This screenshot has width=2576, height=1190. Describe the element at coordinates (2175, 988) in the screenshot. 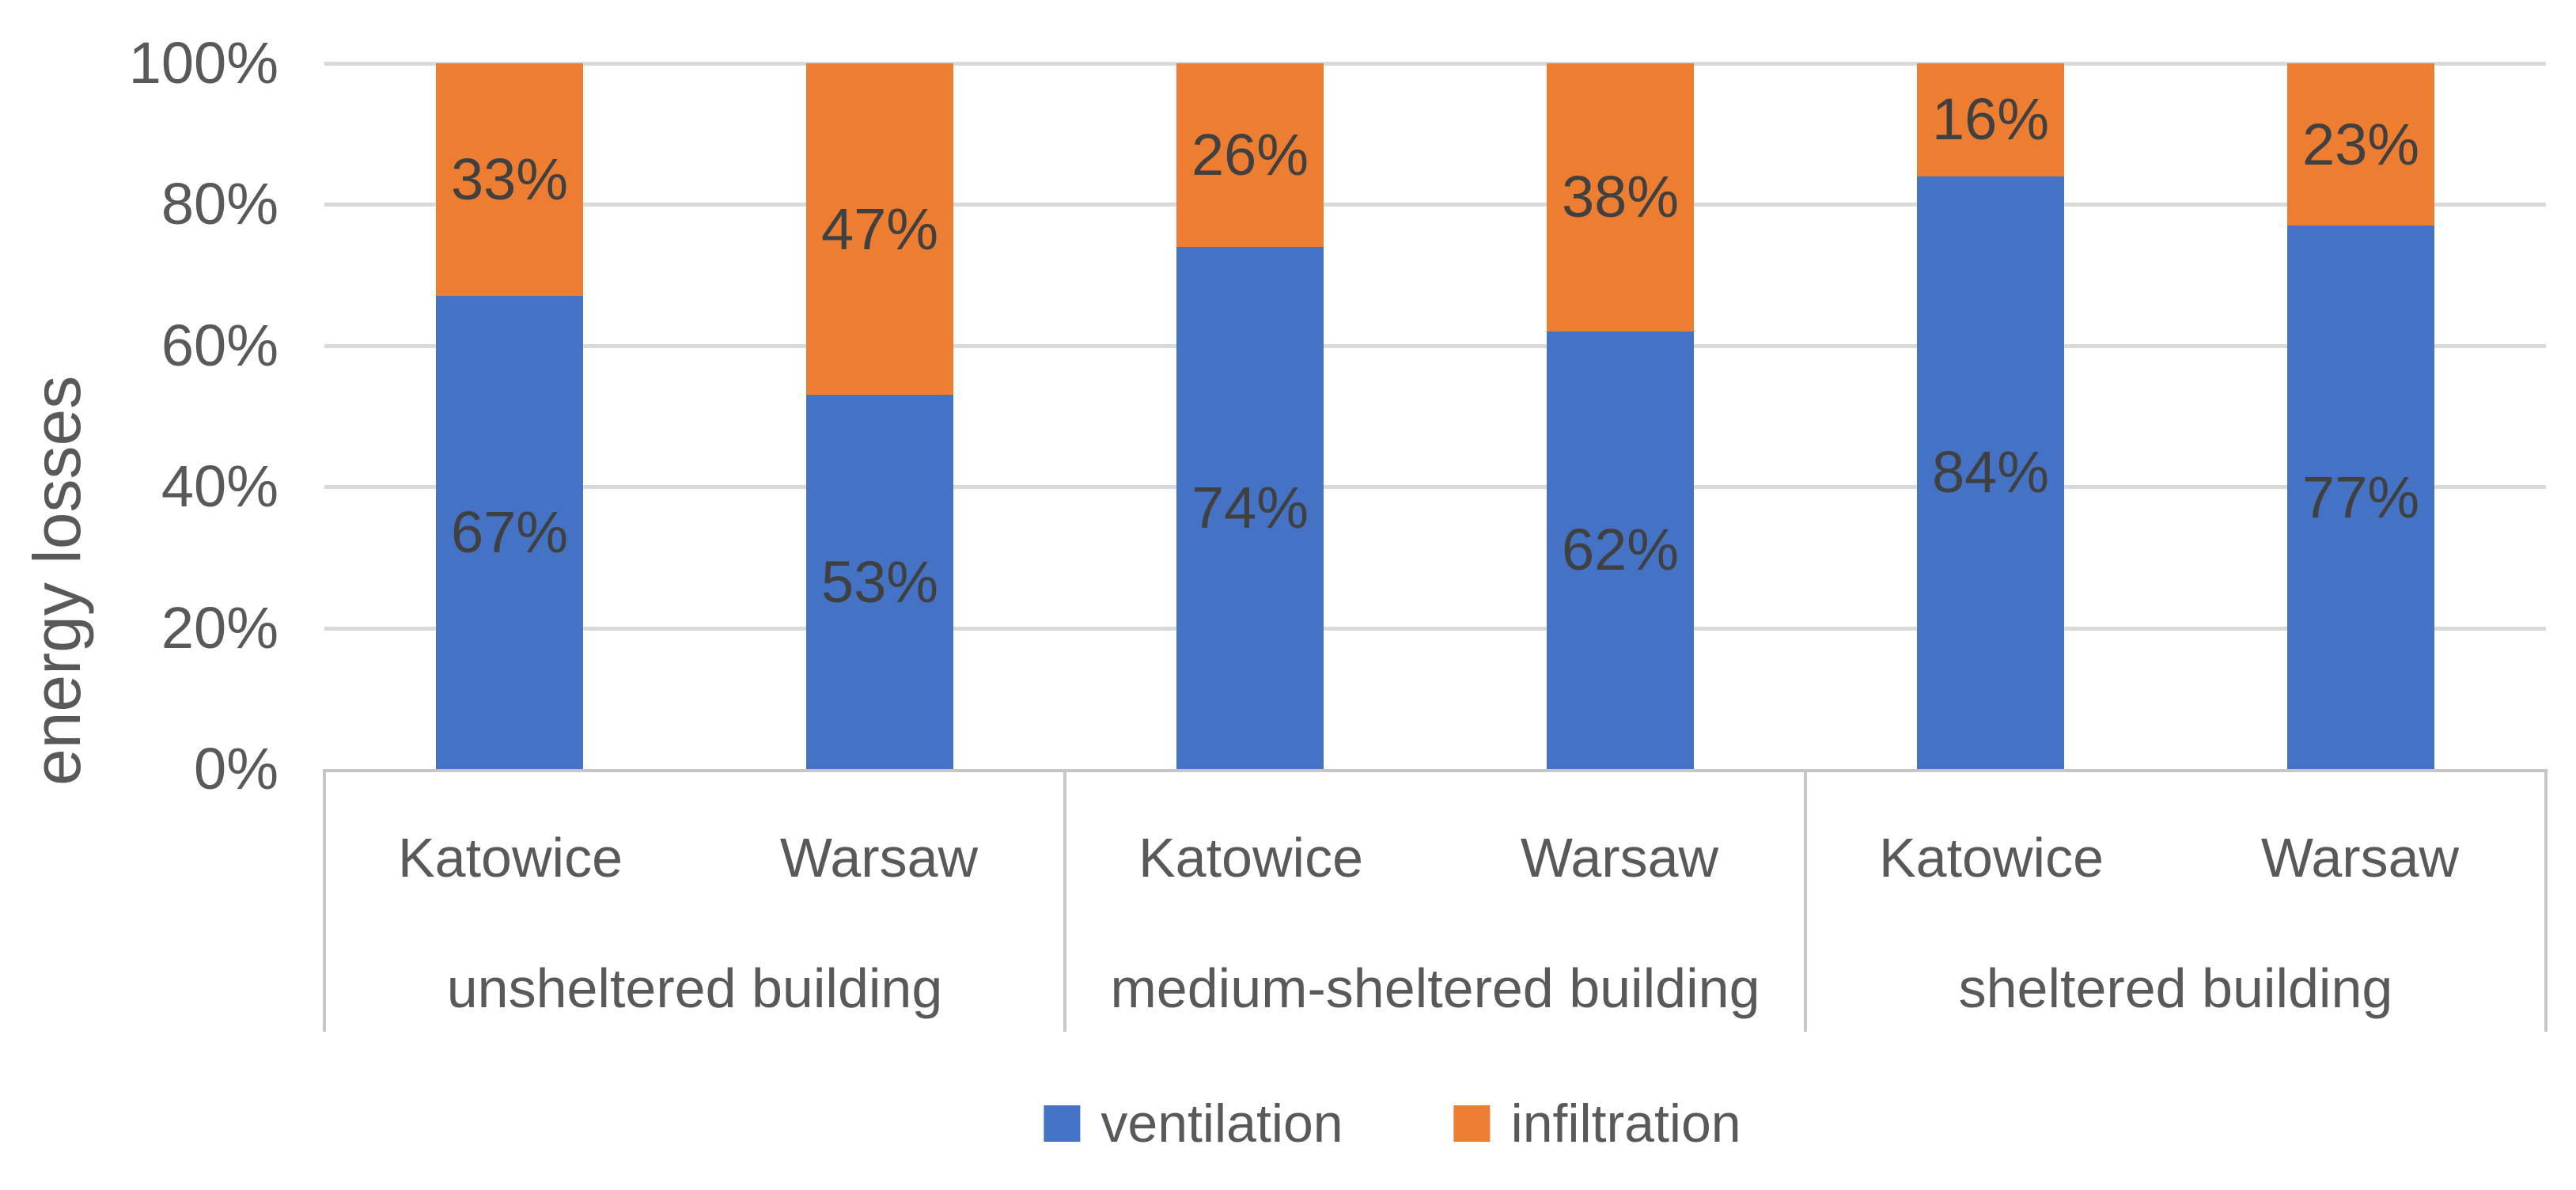

I see `group-label-sheltered-building: sheltered building` at that location.